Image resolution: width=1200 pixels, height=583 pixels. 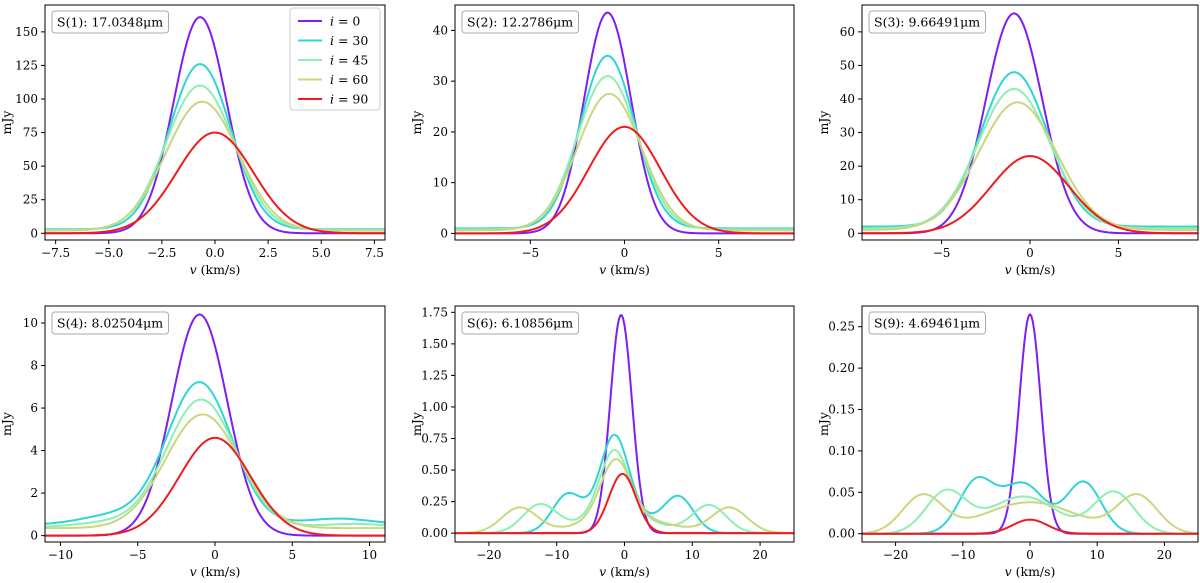 What do you see at coordinates (841, 451) in the screenshot?
I see `y-tick-label: 0.10` at bounding box center [841, 451].